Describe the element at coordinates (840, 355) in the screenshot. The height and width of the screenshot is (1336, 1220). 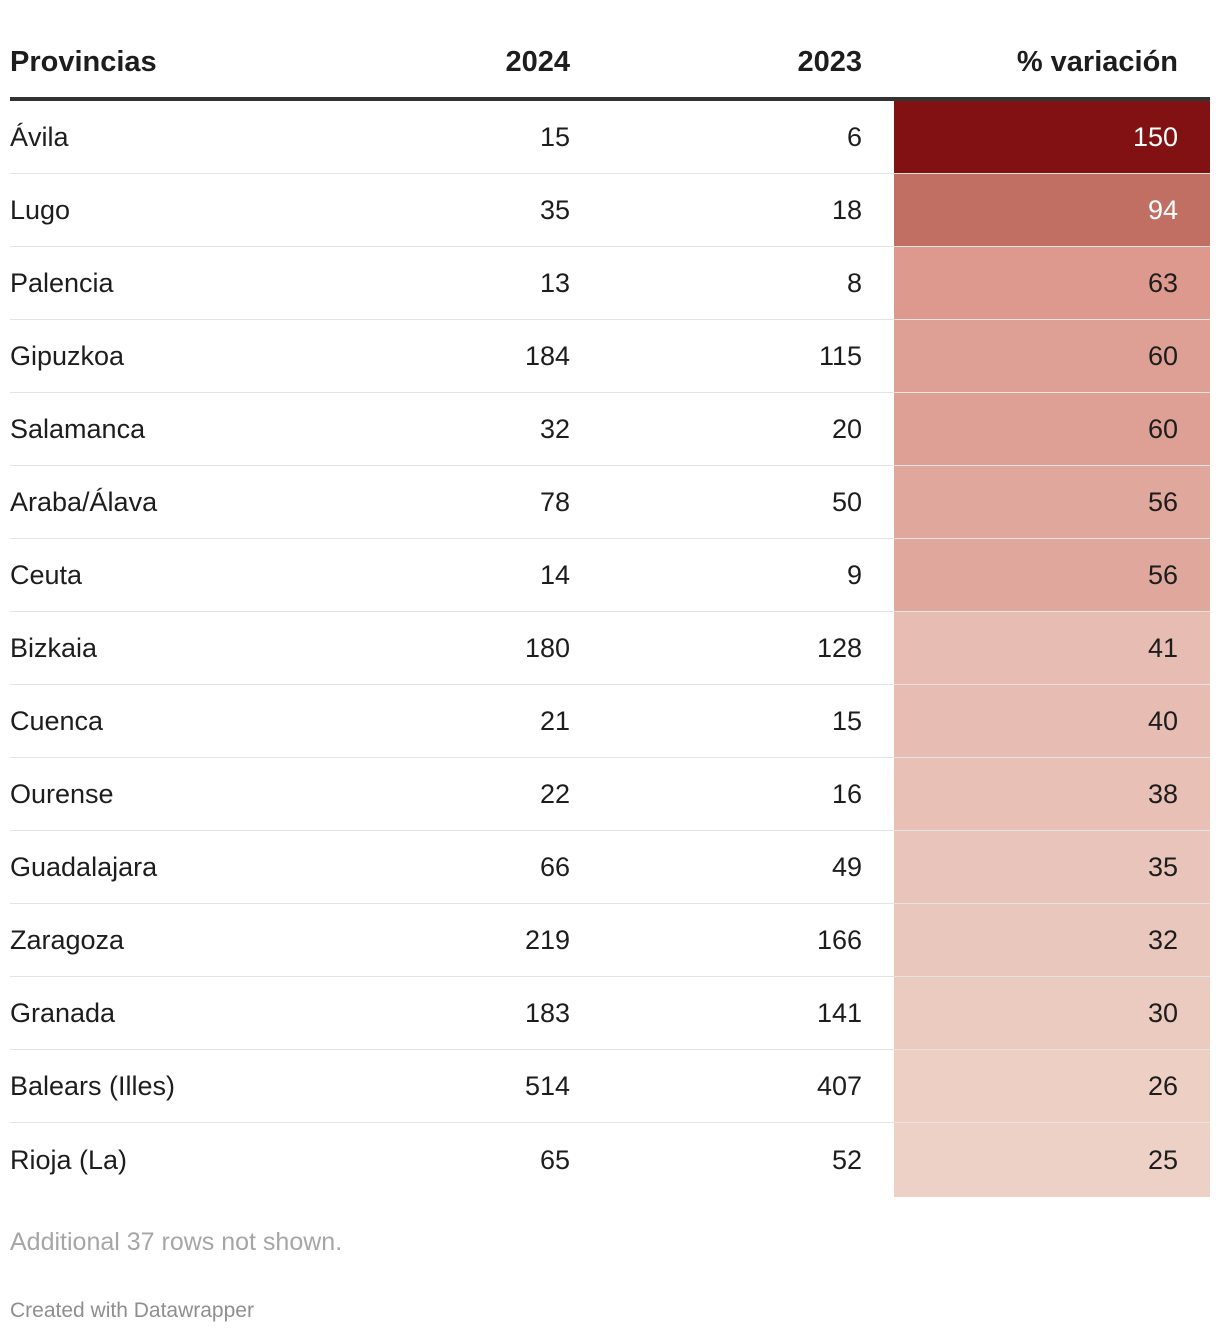
I see `cell-2023: 115` at that location.